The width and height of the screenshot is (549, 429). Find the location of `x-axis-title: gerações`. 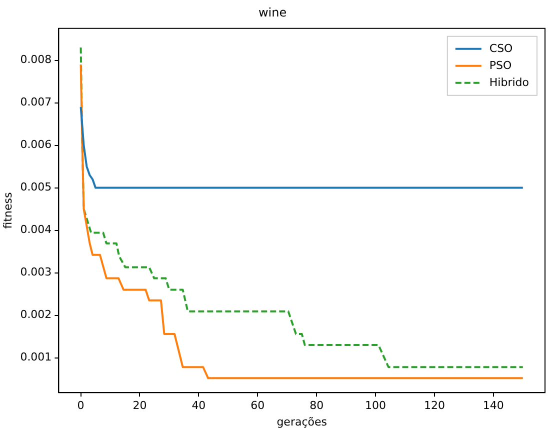

x-axis-title: gerações is located at coordinates (302, 421).